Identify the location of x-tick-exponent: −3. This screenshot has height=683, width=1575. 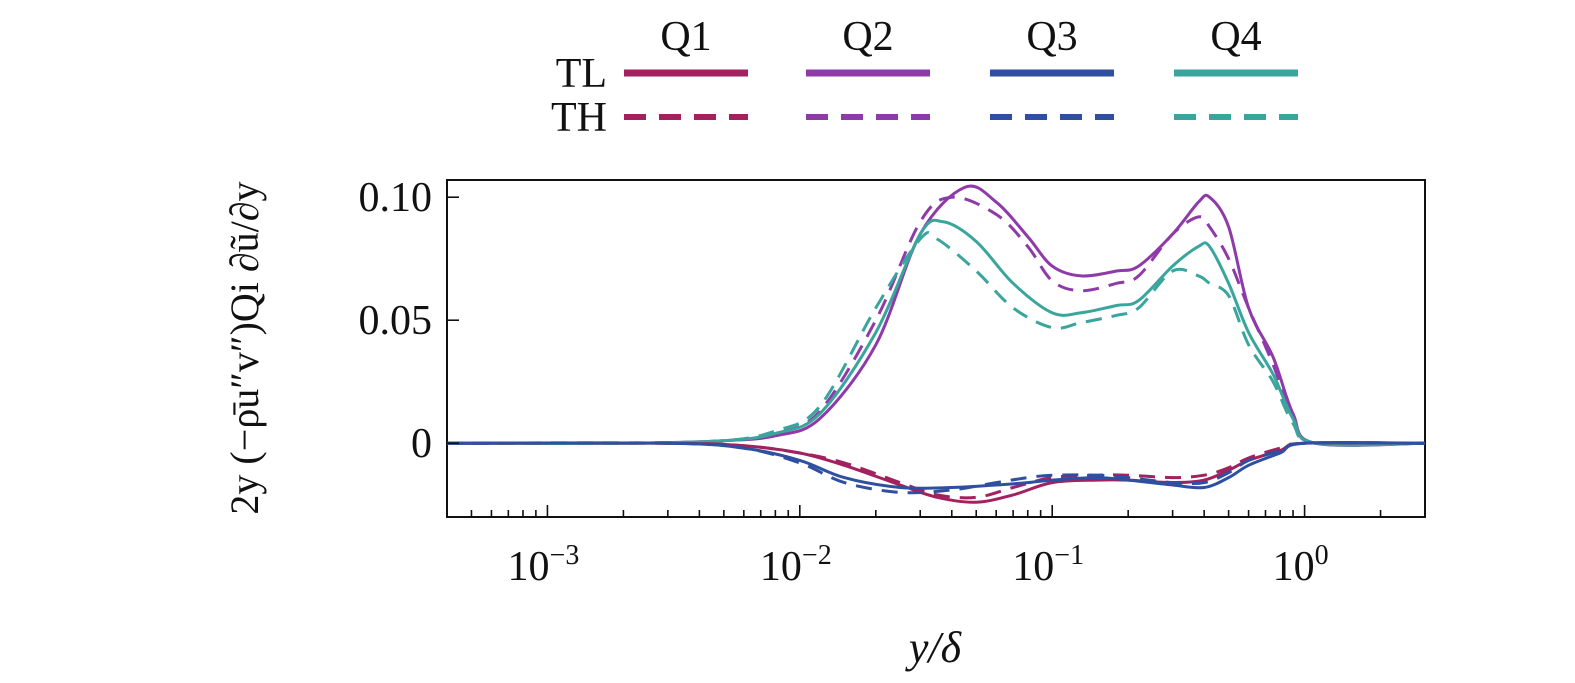
(565, 555).